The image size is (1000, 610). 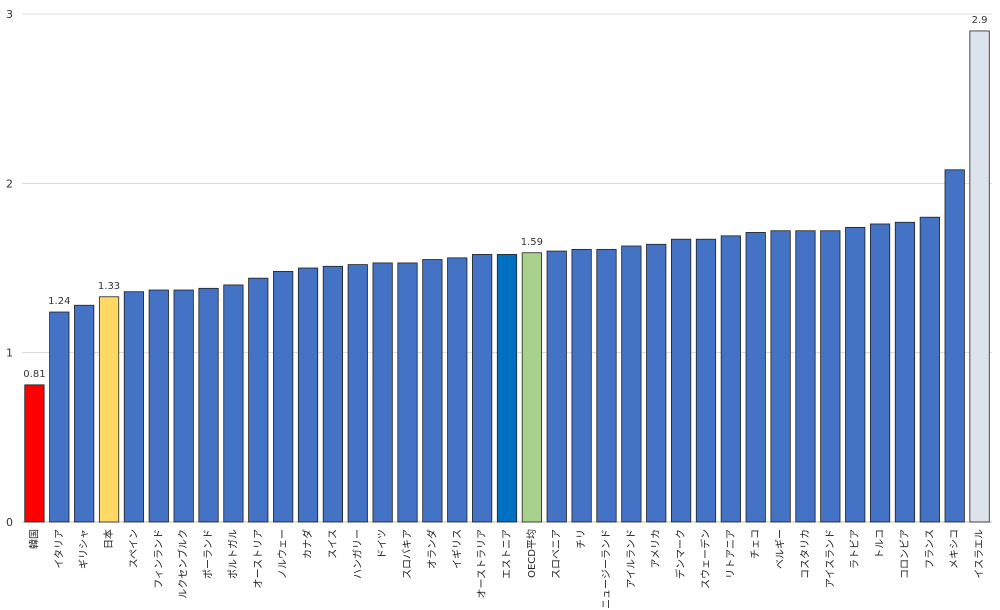 I want to click on y-tick-label: 3, so click(x=9, y=14).